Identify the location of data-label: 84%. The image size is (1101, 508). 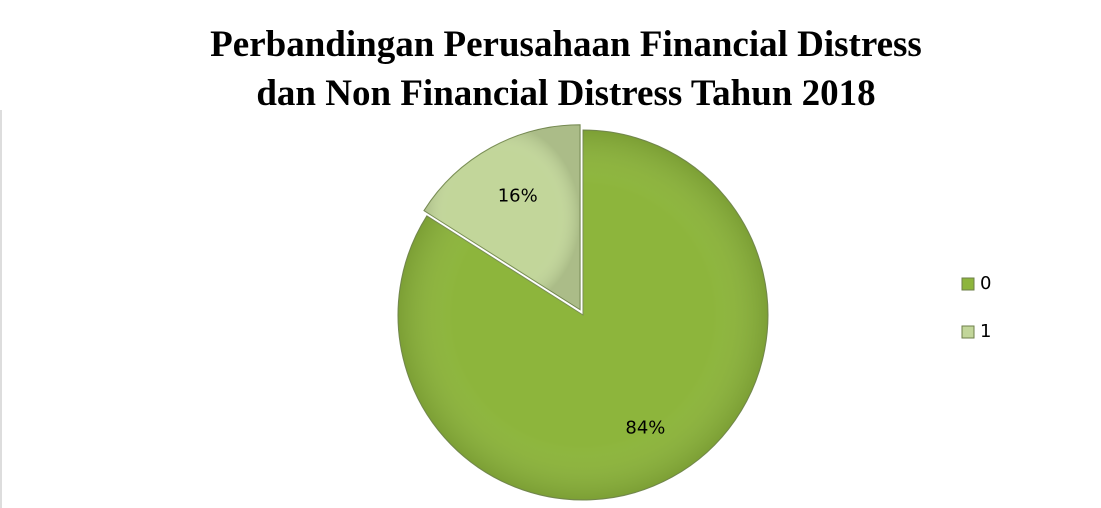
(645, 427).